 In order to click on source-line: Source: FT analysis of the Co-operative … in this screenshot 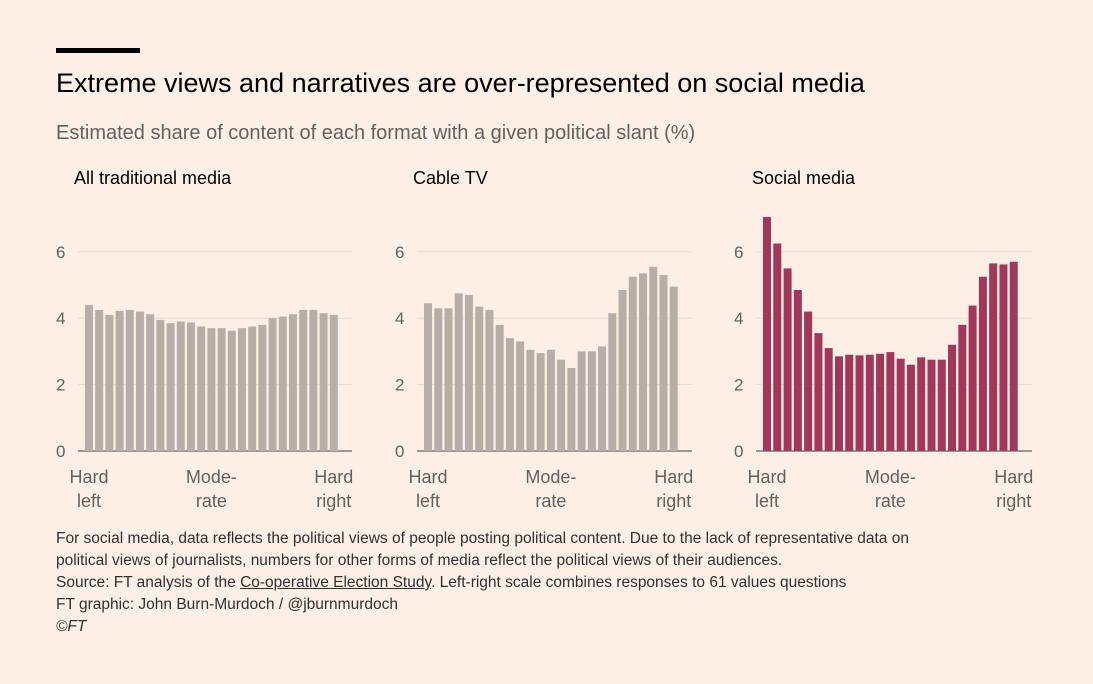, I will do `click(482, 583)`.